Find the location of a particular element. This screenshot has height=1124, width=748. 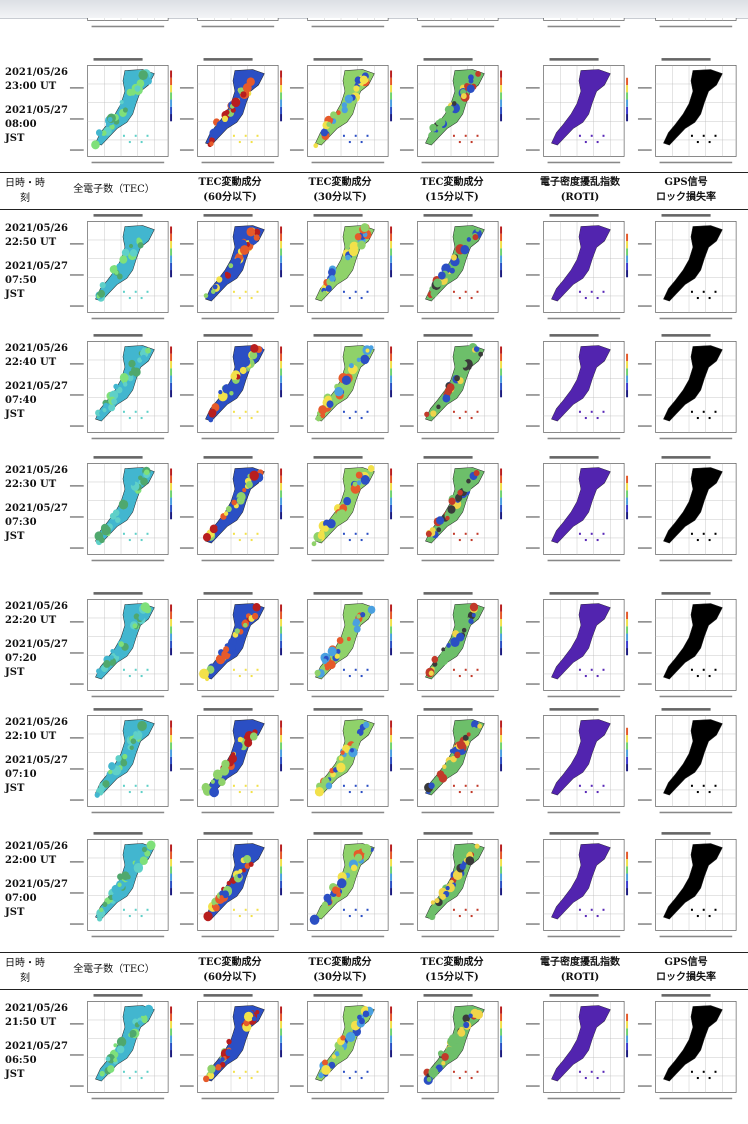

map-row: 2021/05/26 22:00 UT 2021/05/27 07:00 JST is located at coordinates (374, 887).